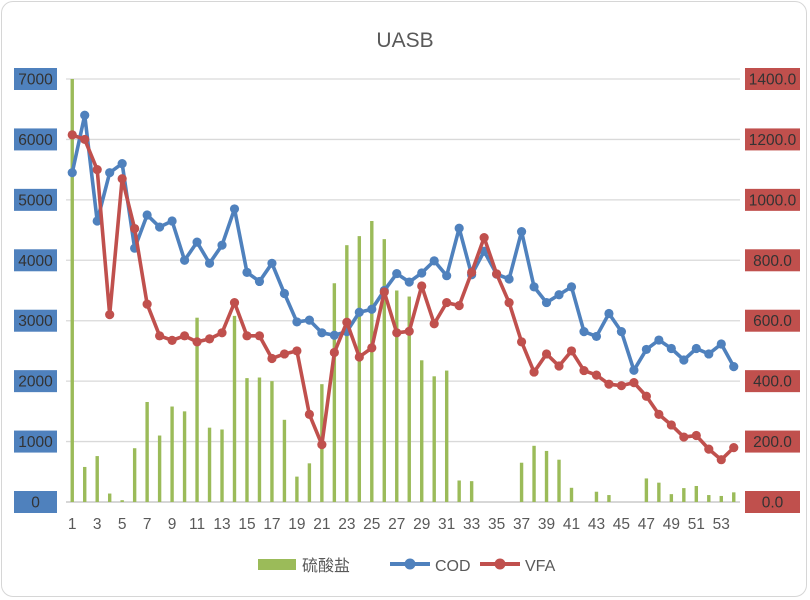 Image resolution: width=810 pixels, height=600 pixels. I want to click on x-axis-label: 9, so click(172, 524).